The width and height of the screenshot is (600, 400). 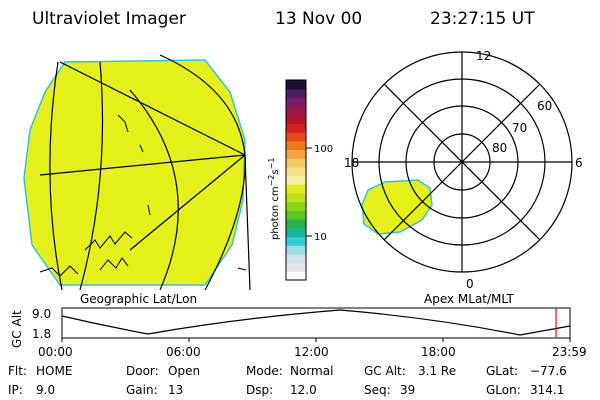 What do you see at coordinates (54, 371) in the screenshot?
I see `flt-value: HOME` at bounding box center [54, 371].